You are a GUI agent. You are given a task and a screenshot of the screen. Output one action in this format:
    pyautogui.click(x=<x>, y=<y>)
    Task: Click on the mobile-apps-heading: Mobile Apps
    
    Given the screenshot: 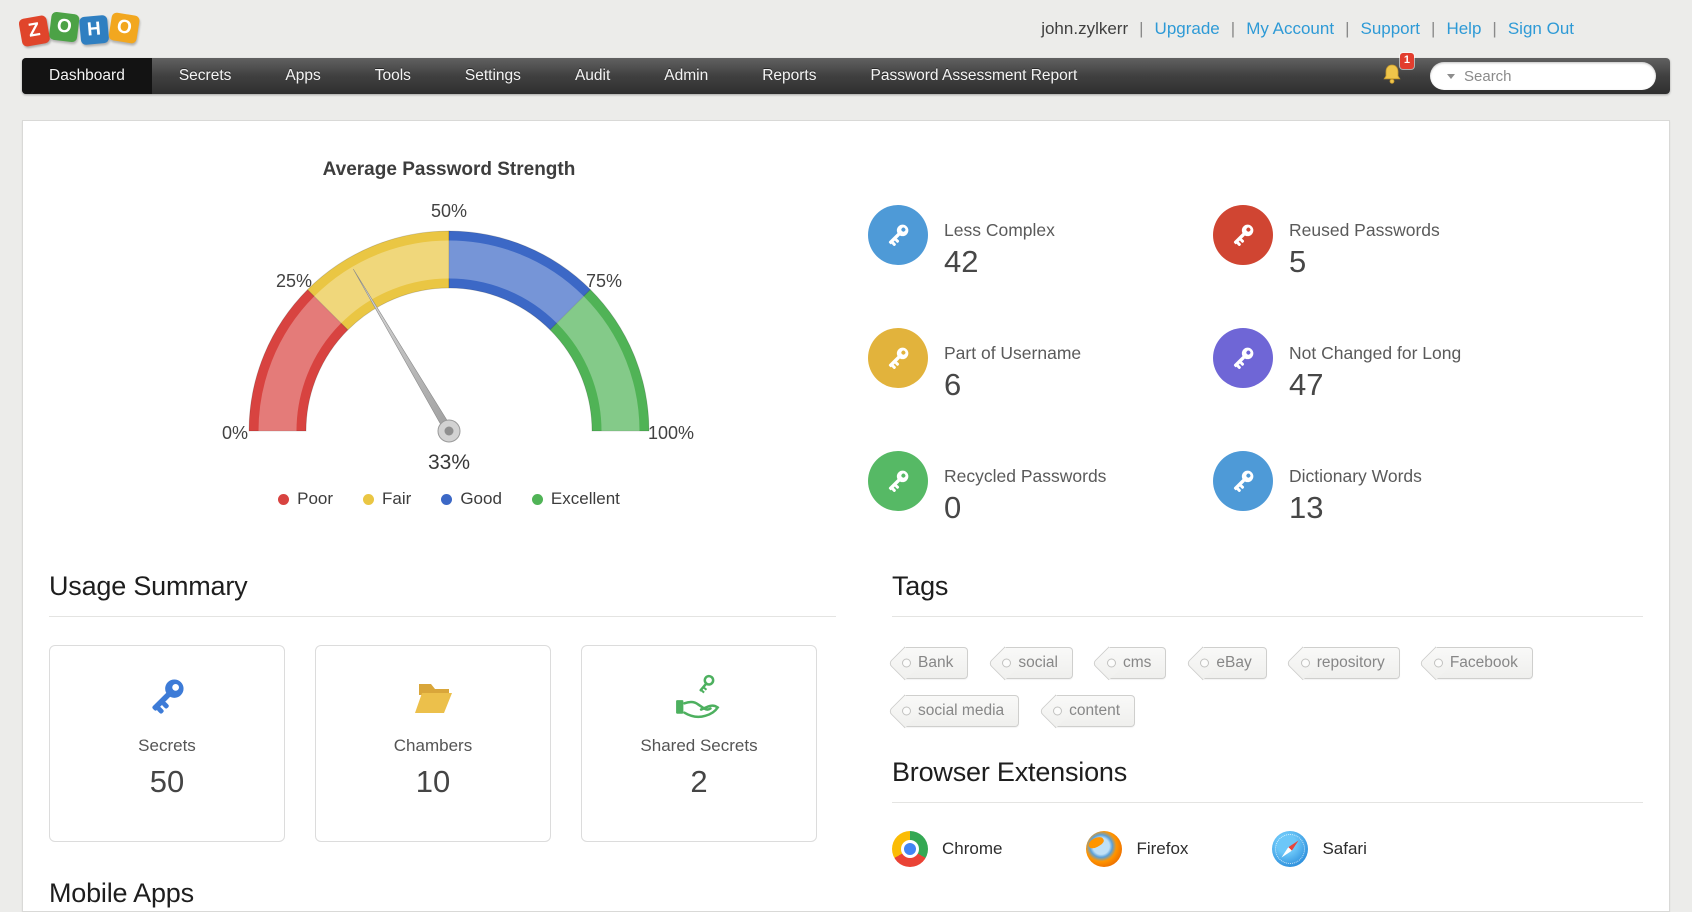 What is the action you would take?
    pyautogui.click(x=121, y=893)
    